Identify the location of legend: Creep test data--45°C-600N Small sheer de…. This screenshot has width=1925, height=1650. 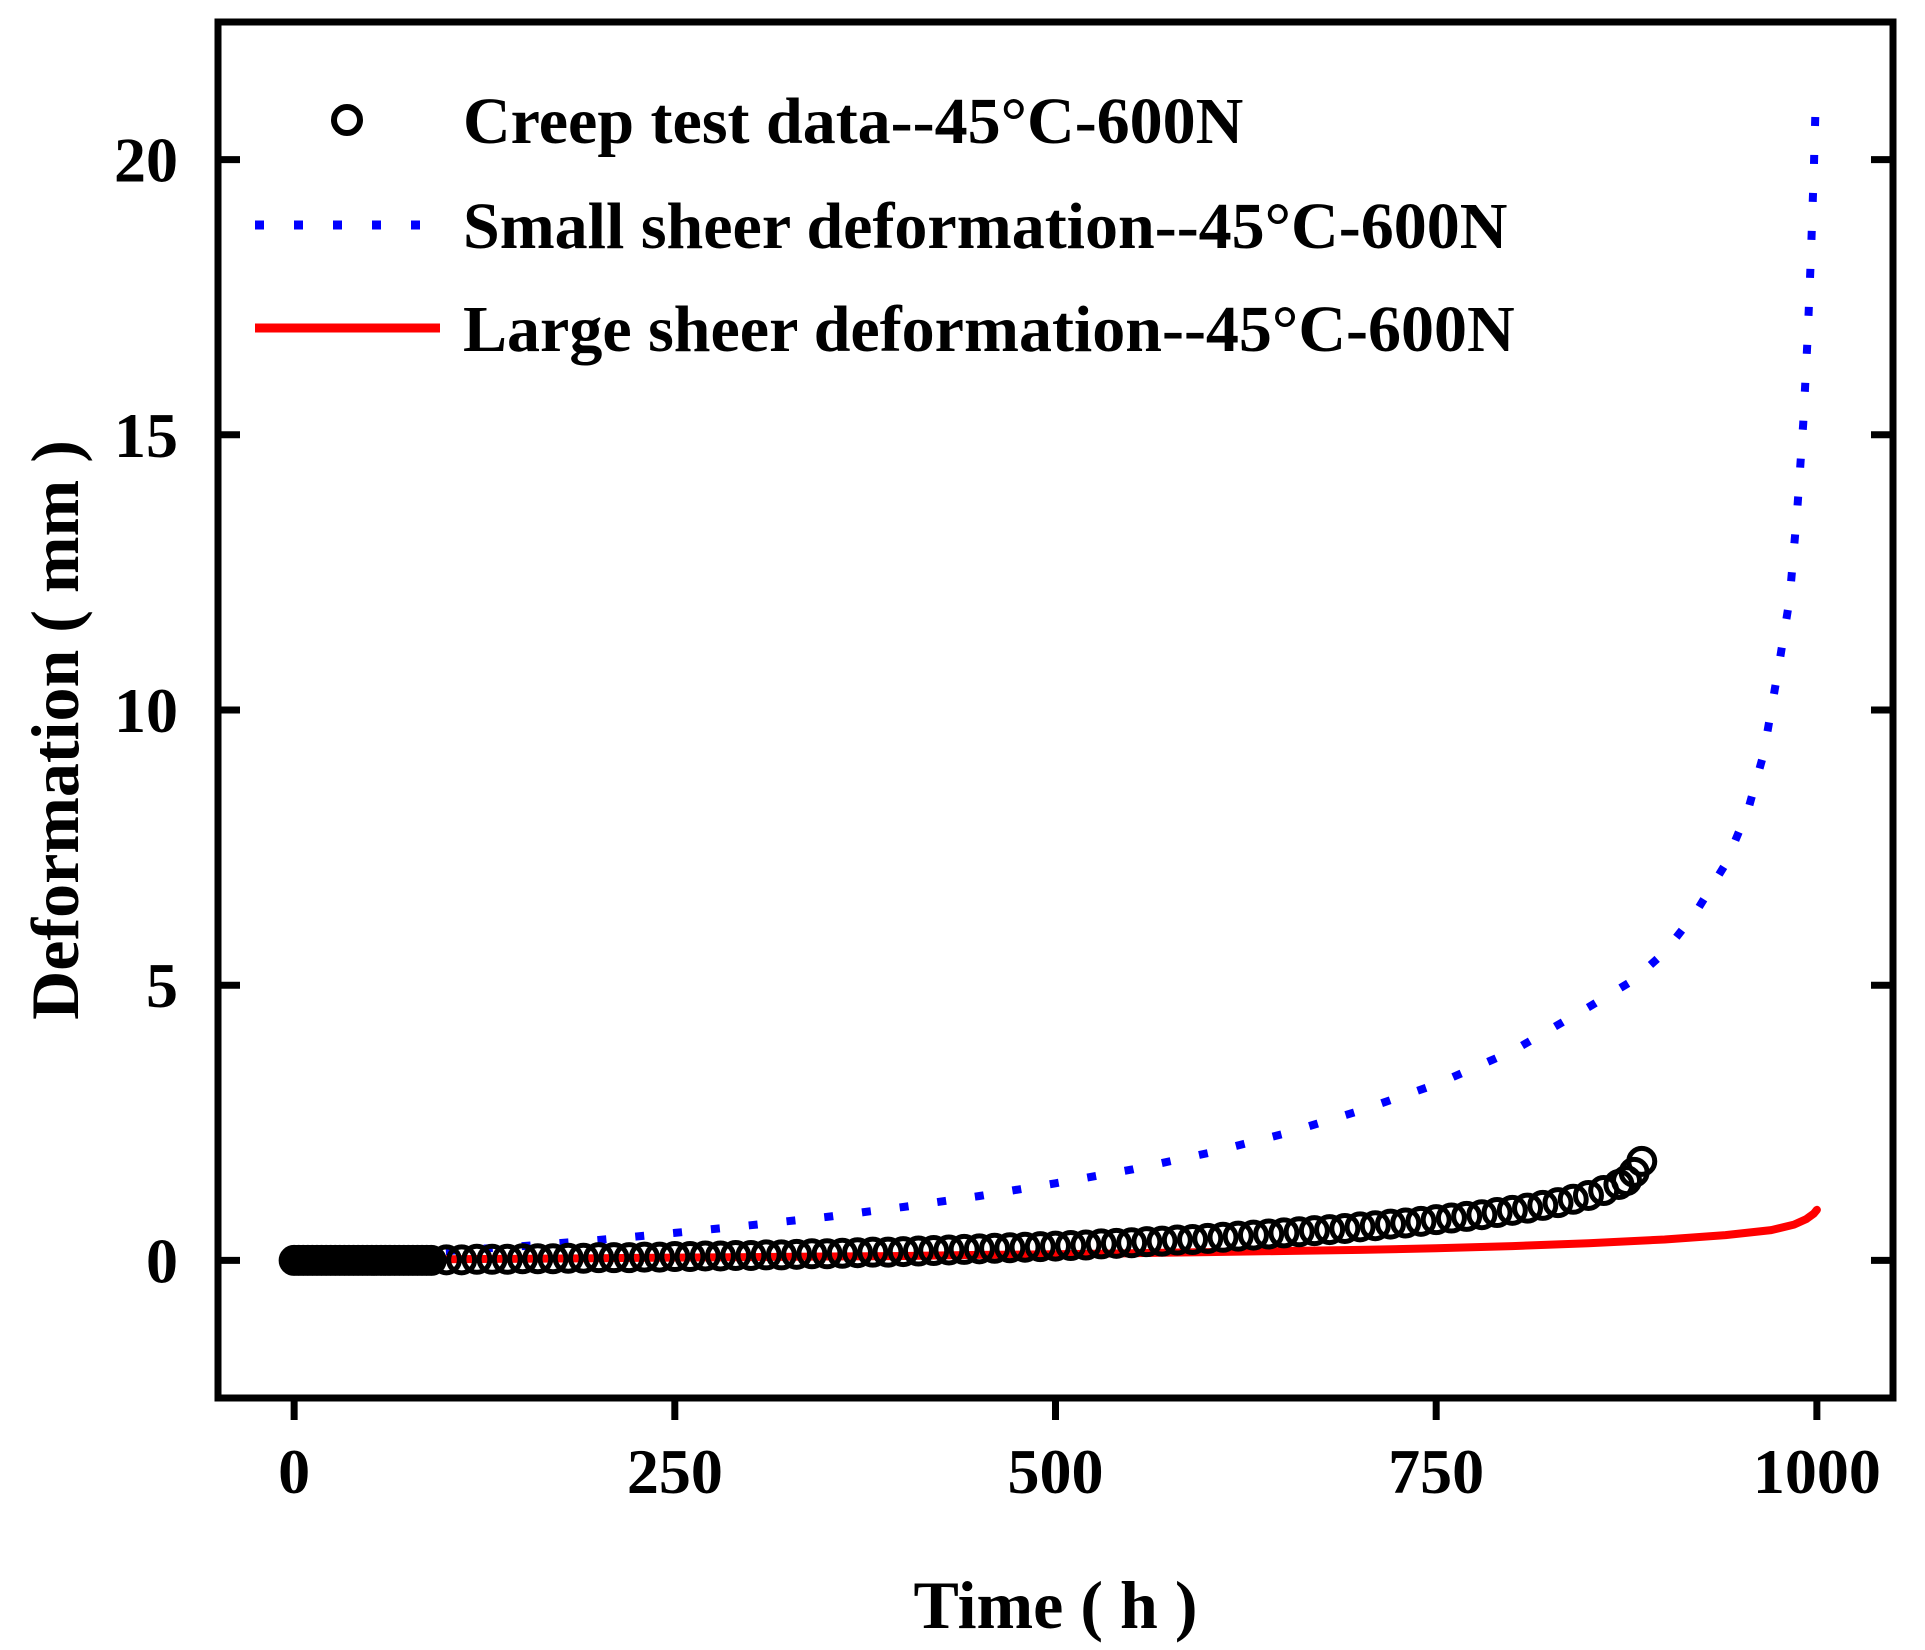
(885, 225).